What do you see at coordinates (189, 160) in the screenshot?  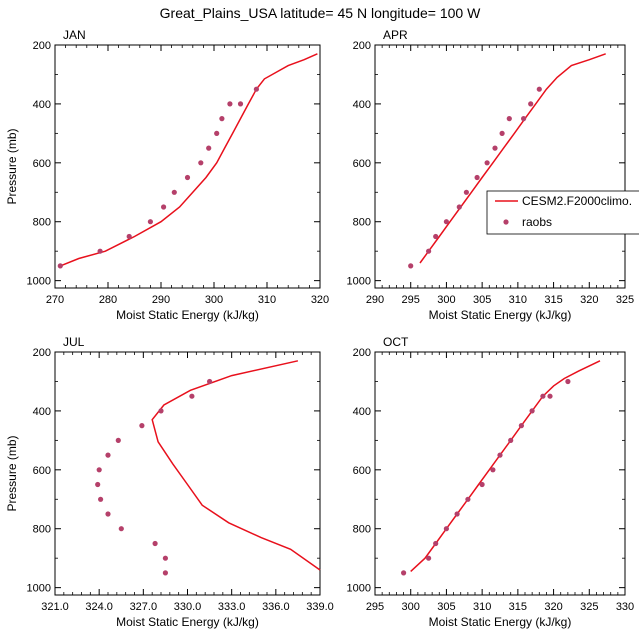 I see `model-line-jan` at bounding box center [189, 160].